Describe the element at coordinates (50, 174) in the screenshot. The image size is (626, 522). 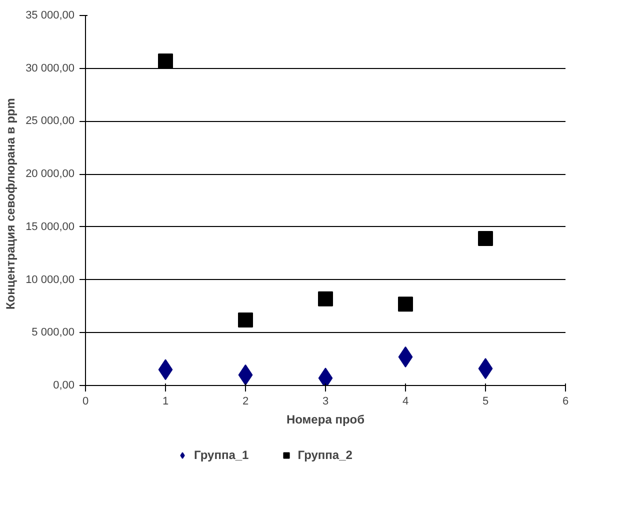
I see `y-tick-label: 20 000,00` at that location.